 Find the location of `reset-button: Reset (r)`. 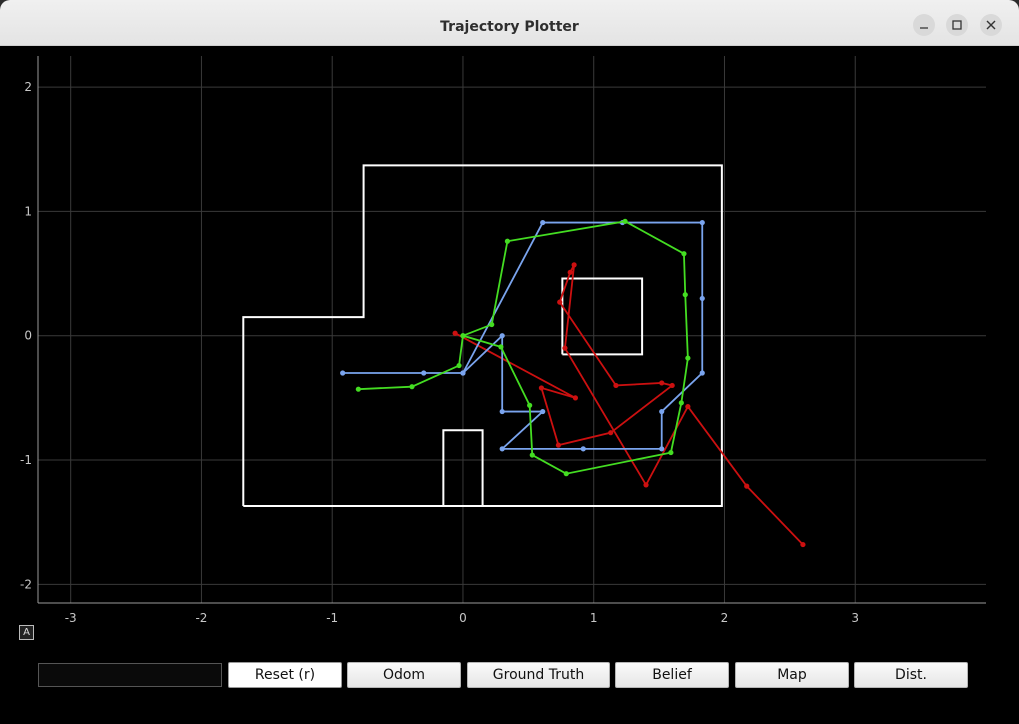

reset-button: Reset (r) is located at coordinates (285, 675).